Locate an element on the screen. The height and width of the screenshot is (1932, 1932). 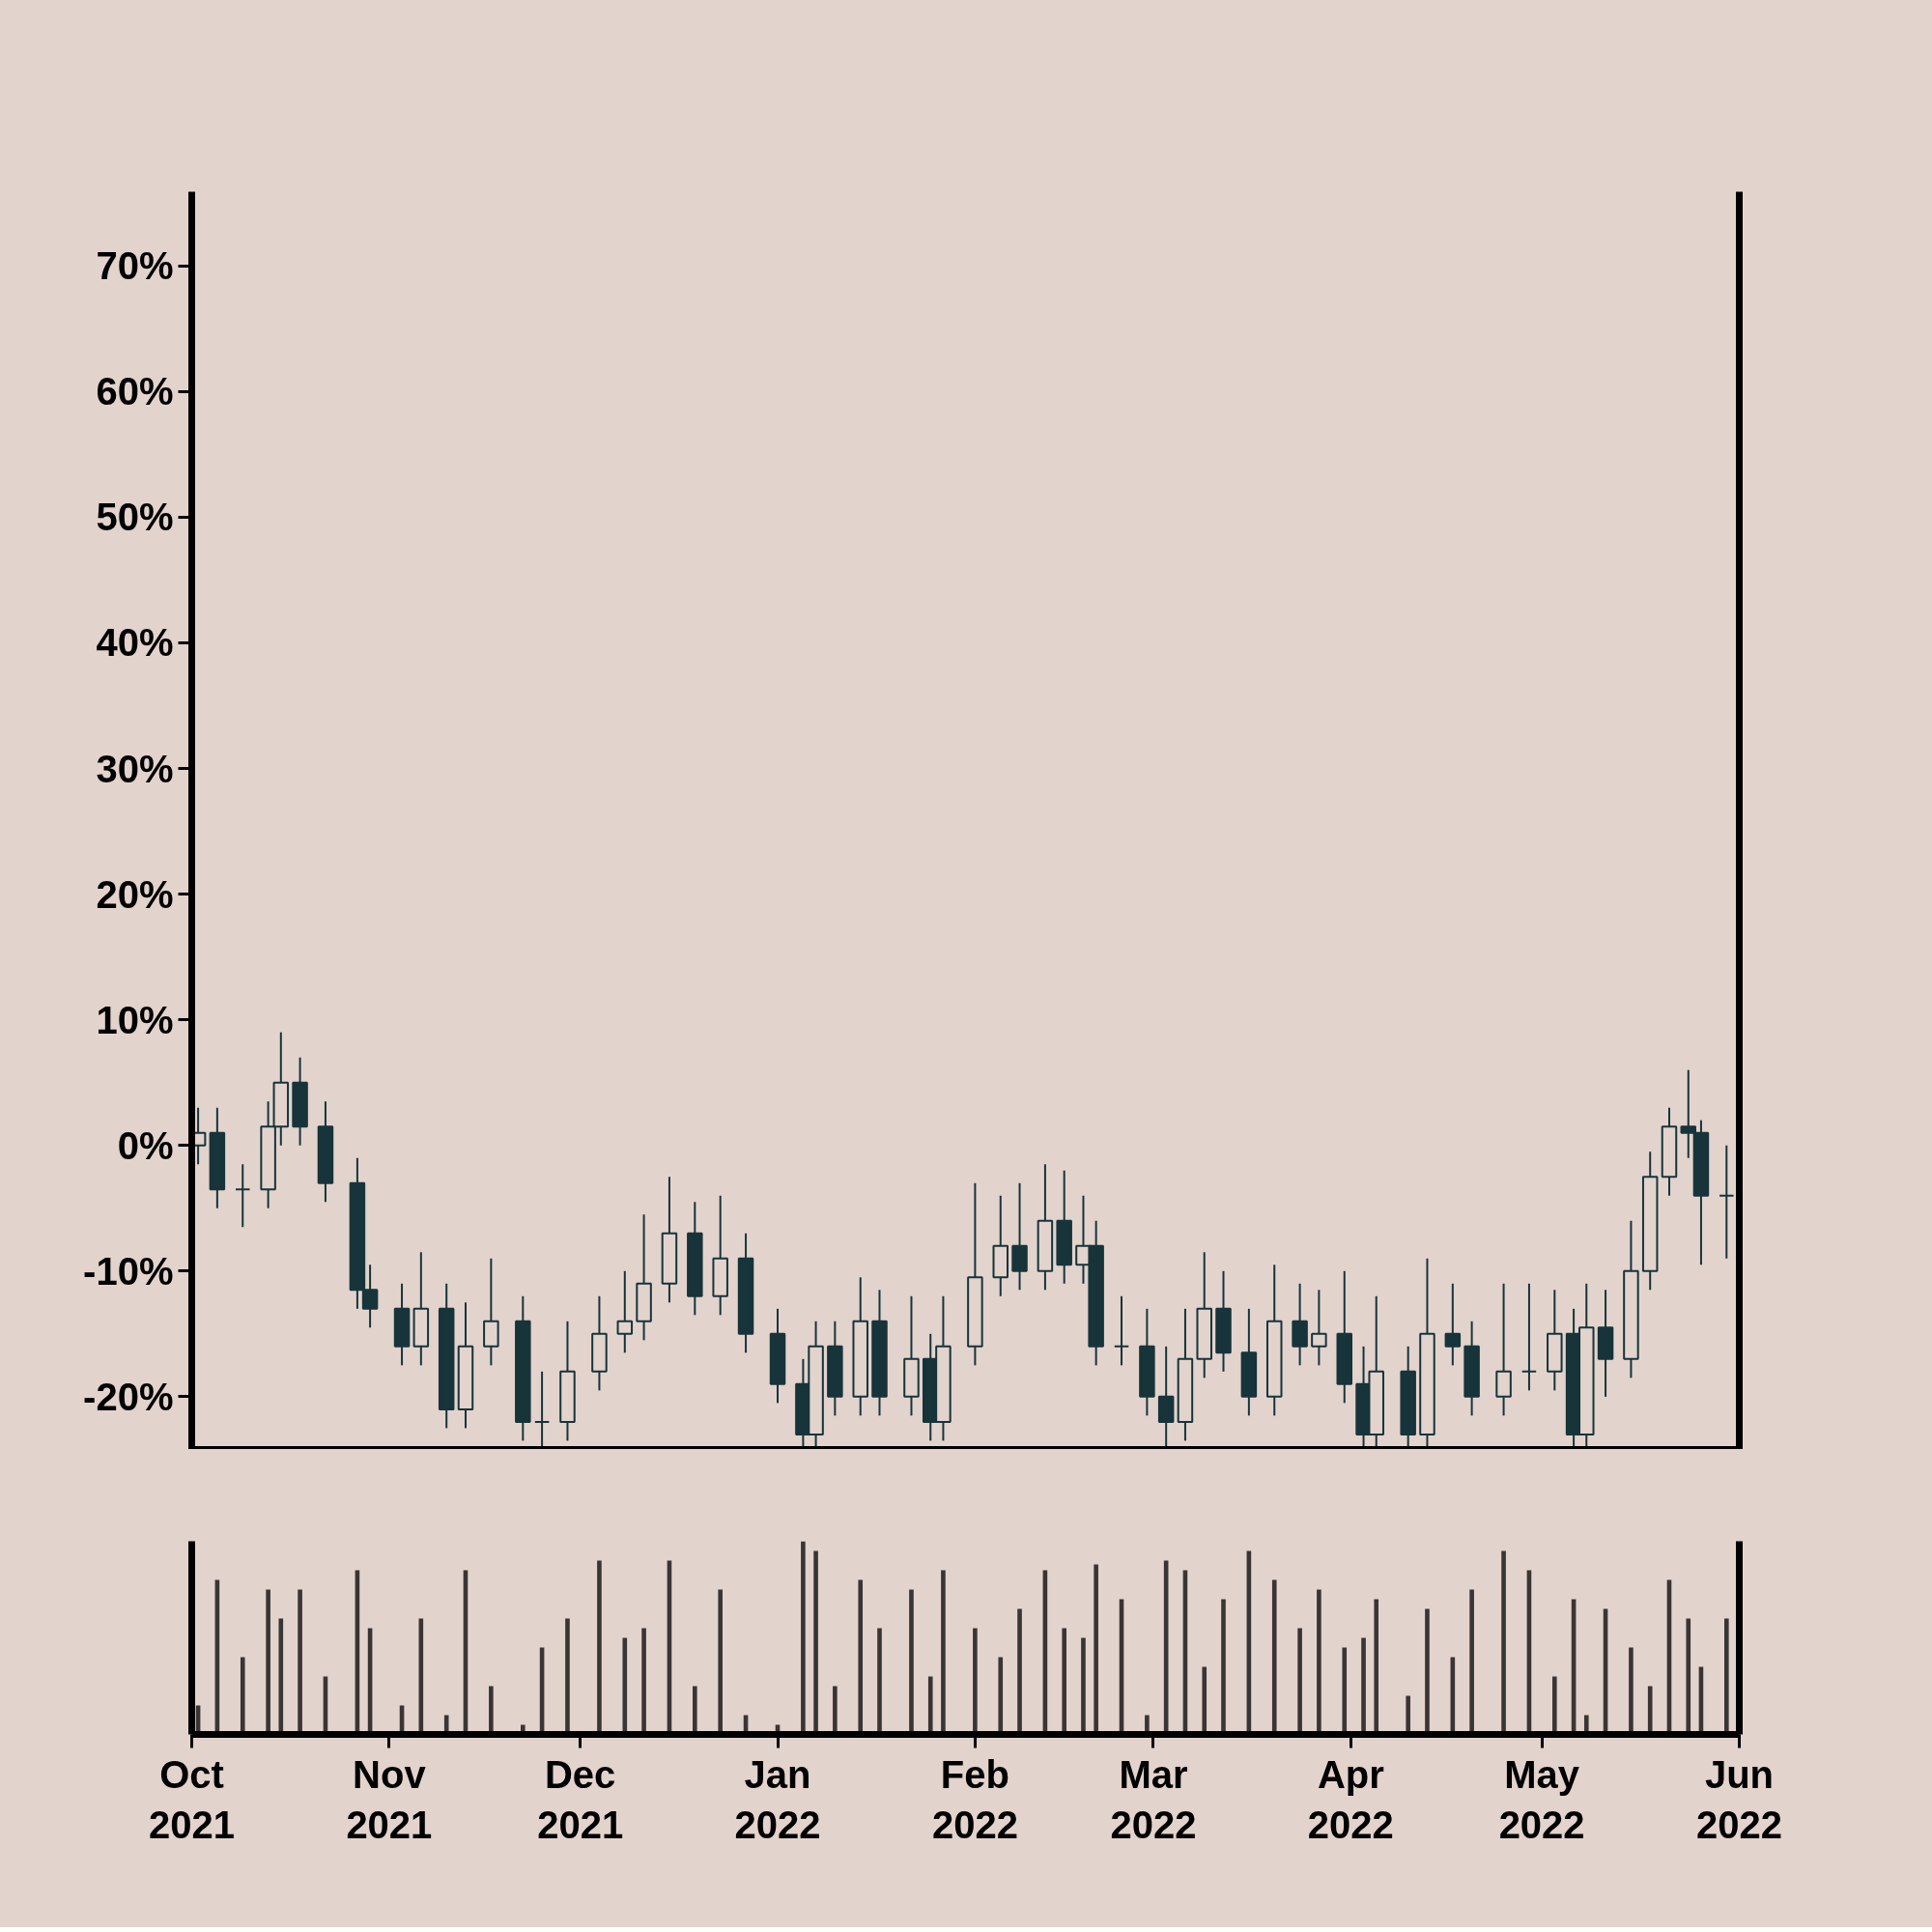
x-tick-label: Nov 2021 is located at coordinates (389, 1799).